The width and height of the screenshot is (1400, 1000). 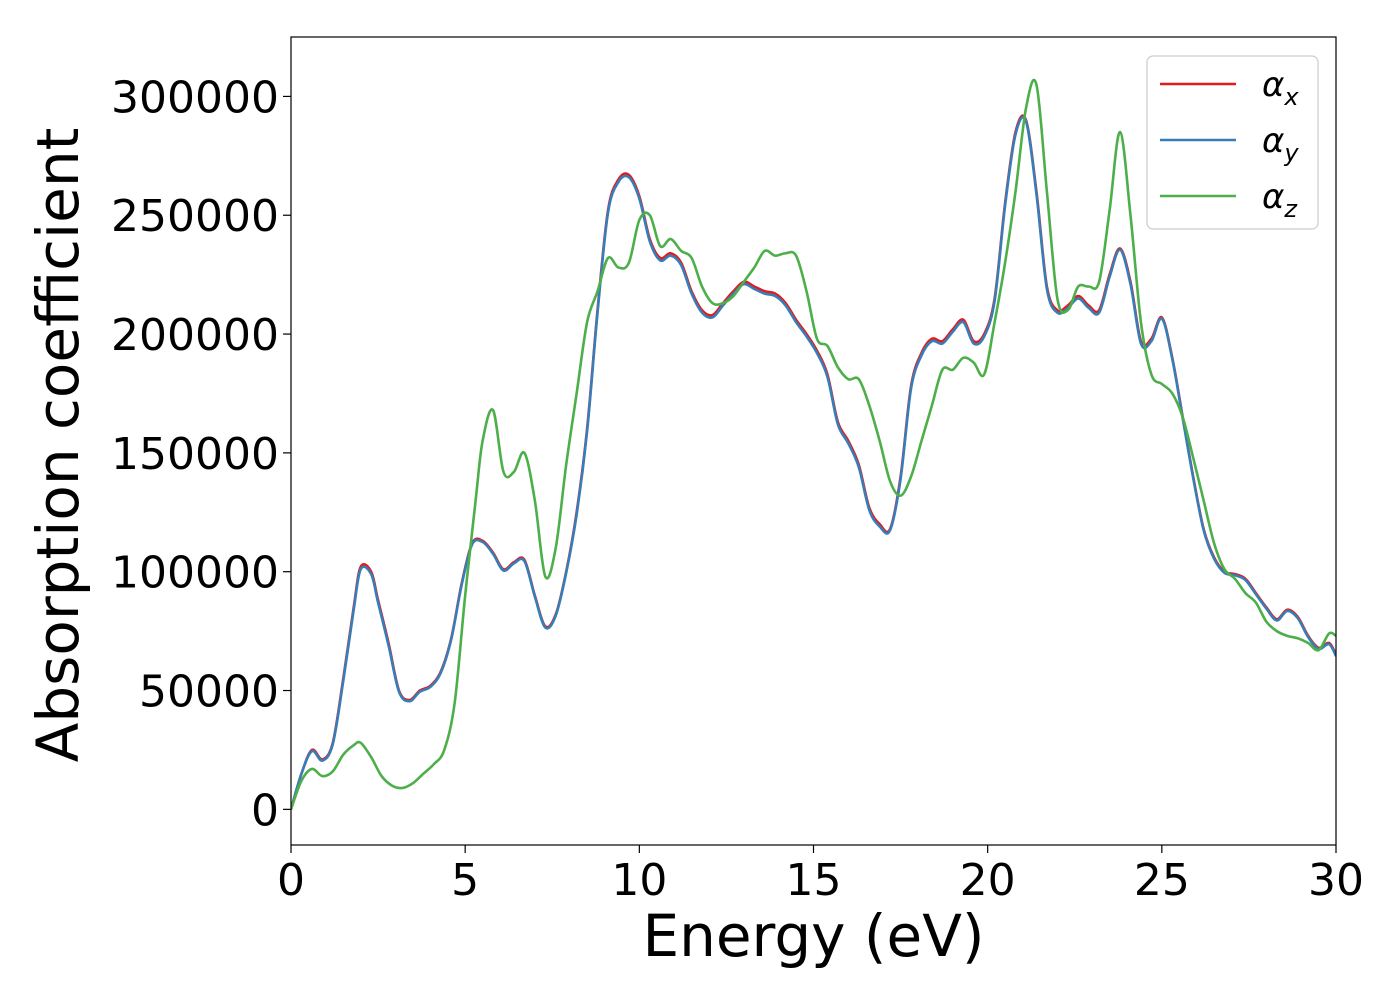 I want to click on y-tick-label: 300000, so click(x=195, y=97).